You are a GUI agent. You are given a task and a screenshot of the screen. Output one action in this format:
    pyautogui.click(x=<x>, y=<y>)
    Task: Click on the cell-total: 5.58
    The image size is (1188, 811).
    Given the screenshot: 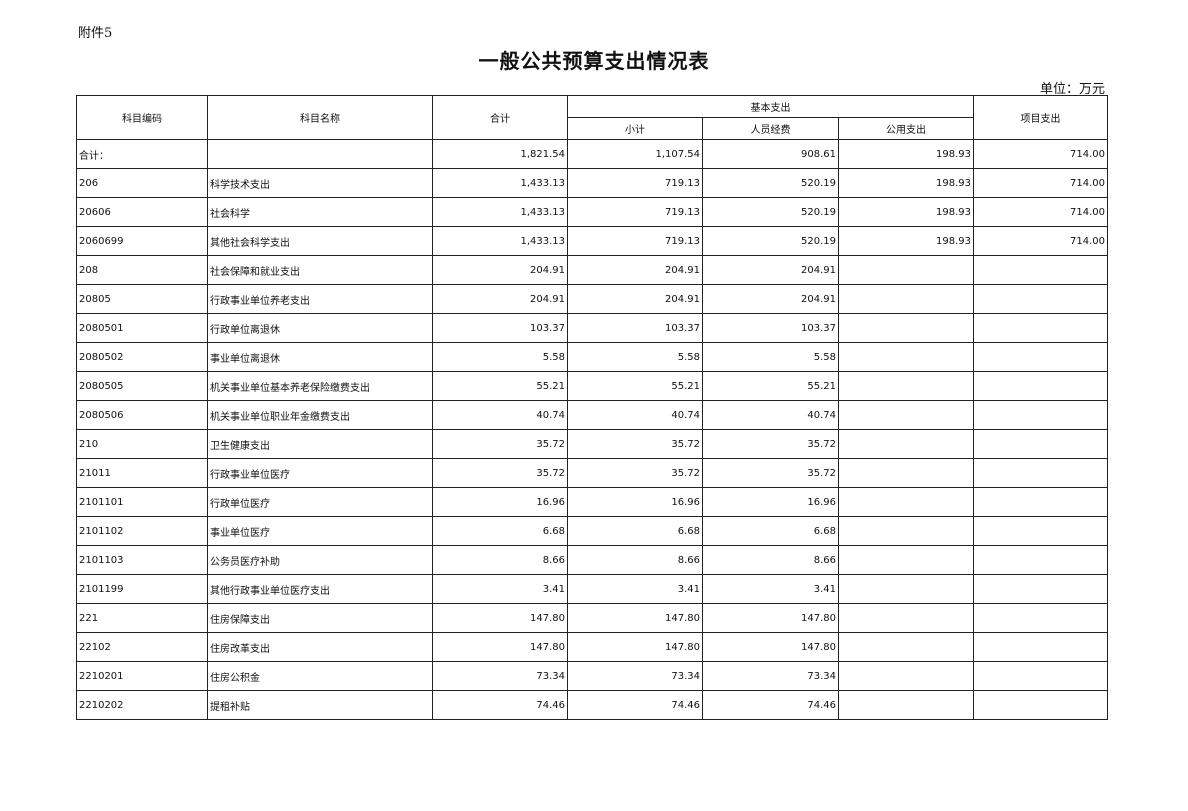 What is the action you would take?
    pyautogui.click(x=500, y=357)
    